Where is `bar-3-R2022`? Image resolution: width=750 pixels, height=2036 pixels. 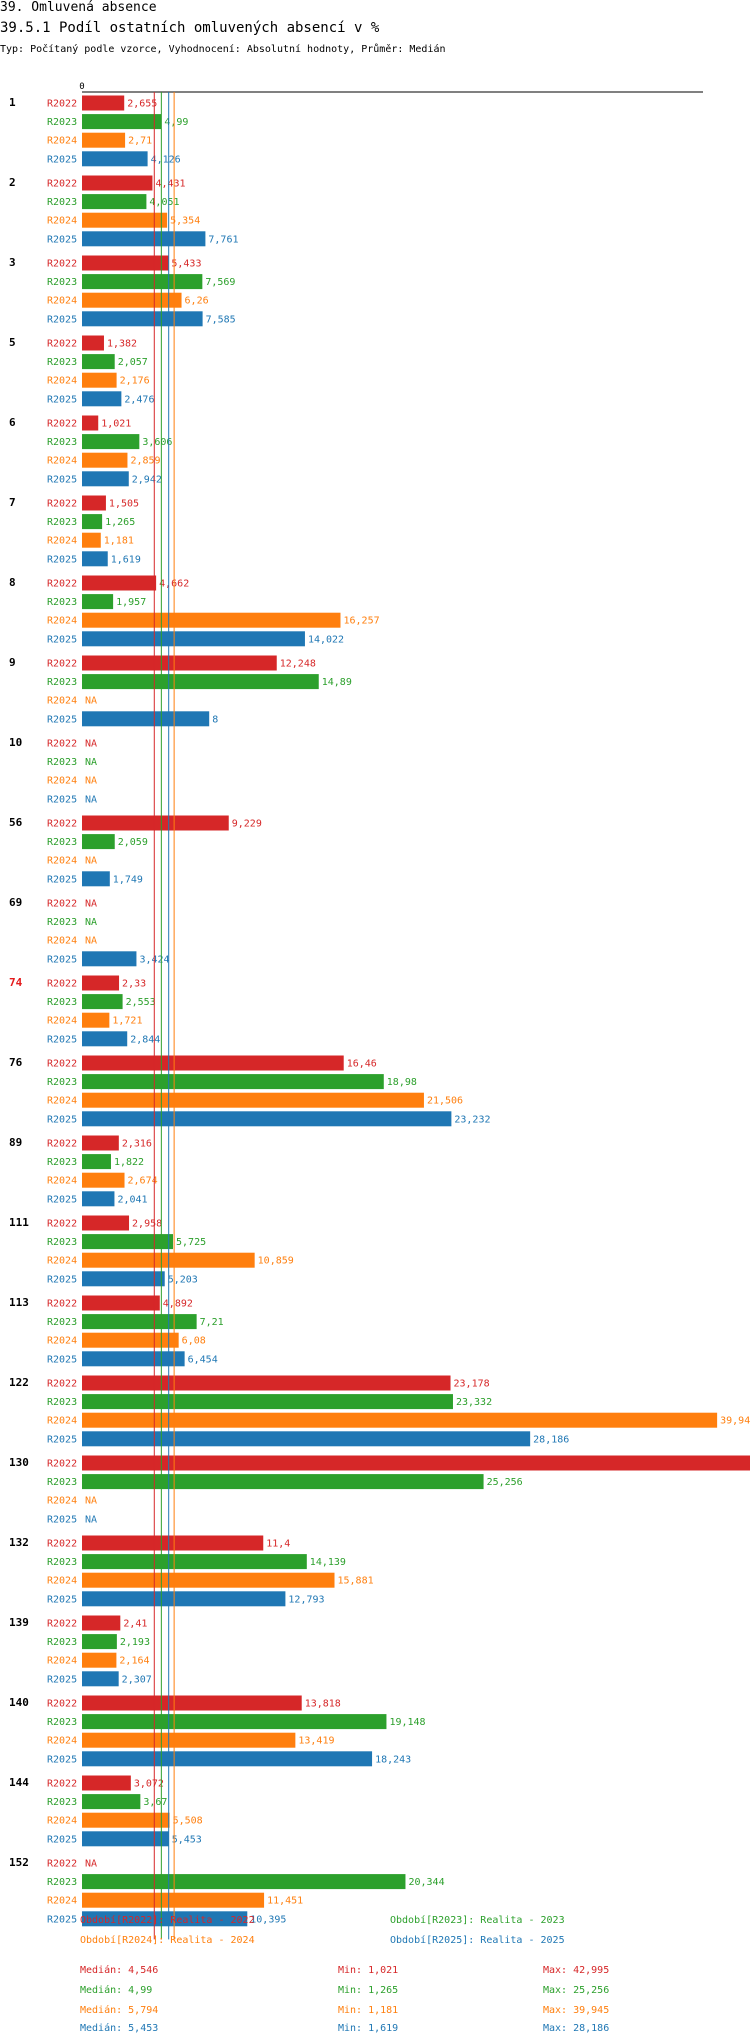 bar-3-R2022 is located at coordinates (125, 263).